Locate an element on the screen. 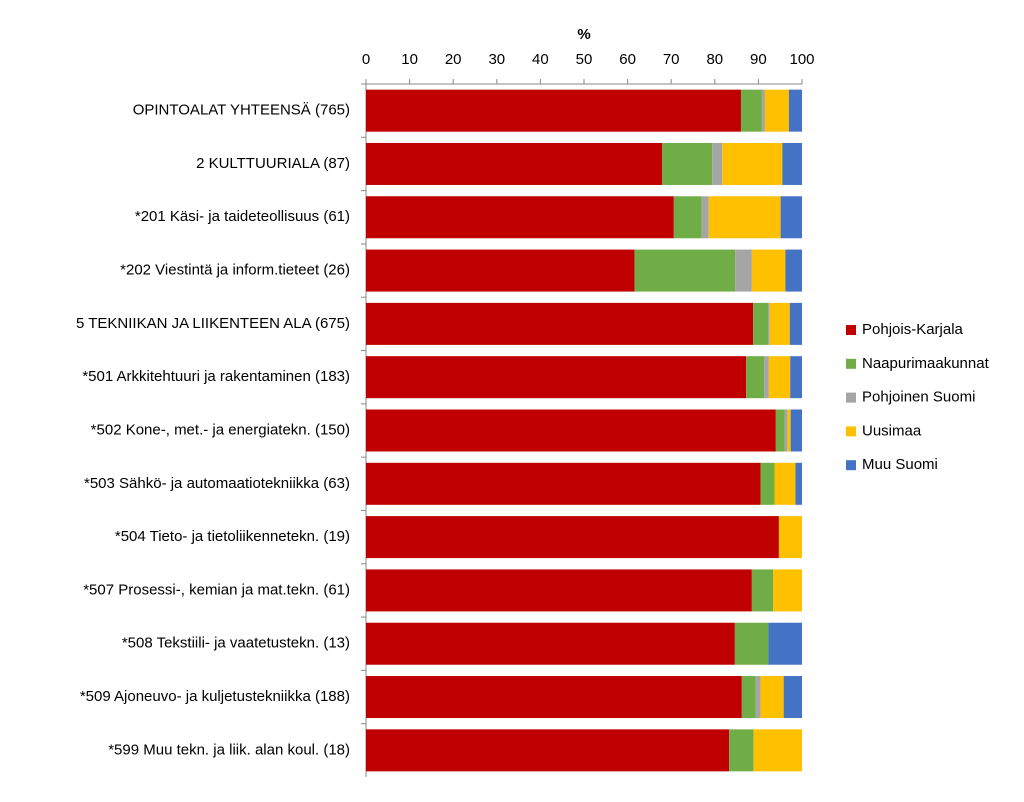 The width and height of the screenshot is (1024, 802). y-tick-label: *507 Prosessi-, kemian ja mat.tekn. (61) is located at coordinates (216, 589).